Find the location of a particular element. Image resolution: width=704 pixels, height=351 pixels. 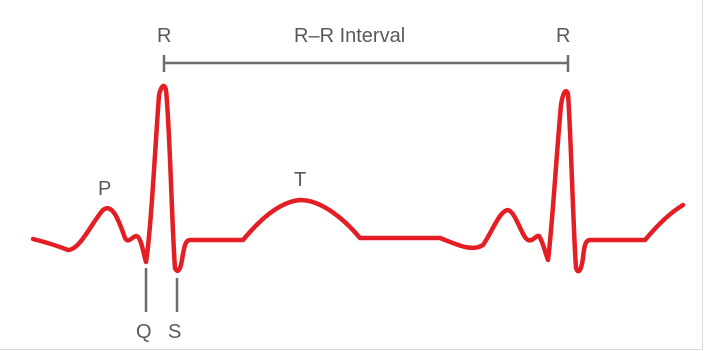

r-label-left: R is located at coordinates (164, 36).